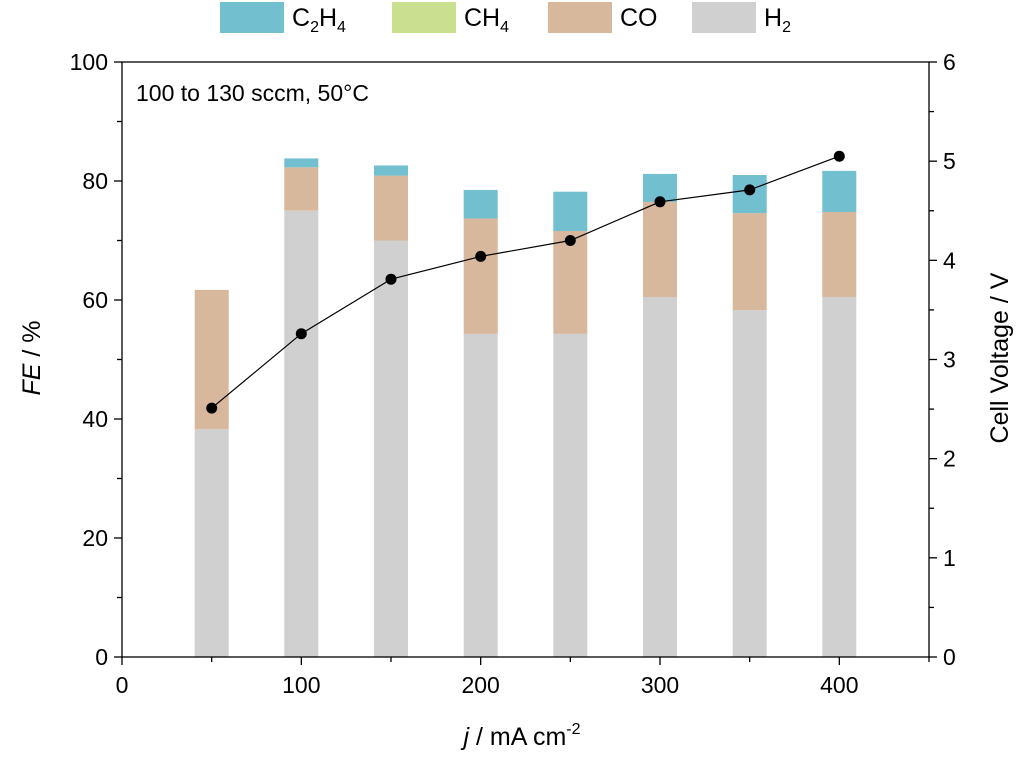 The image size is (1025, 758). I want to click on y-tick-label: 60, so click(95, 300).